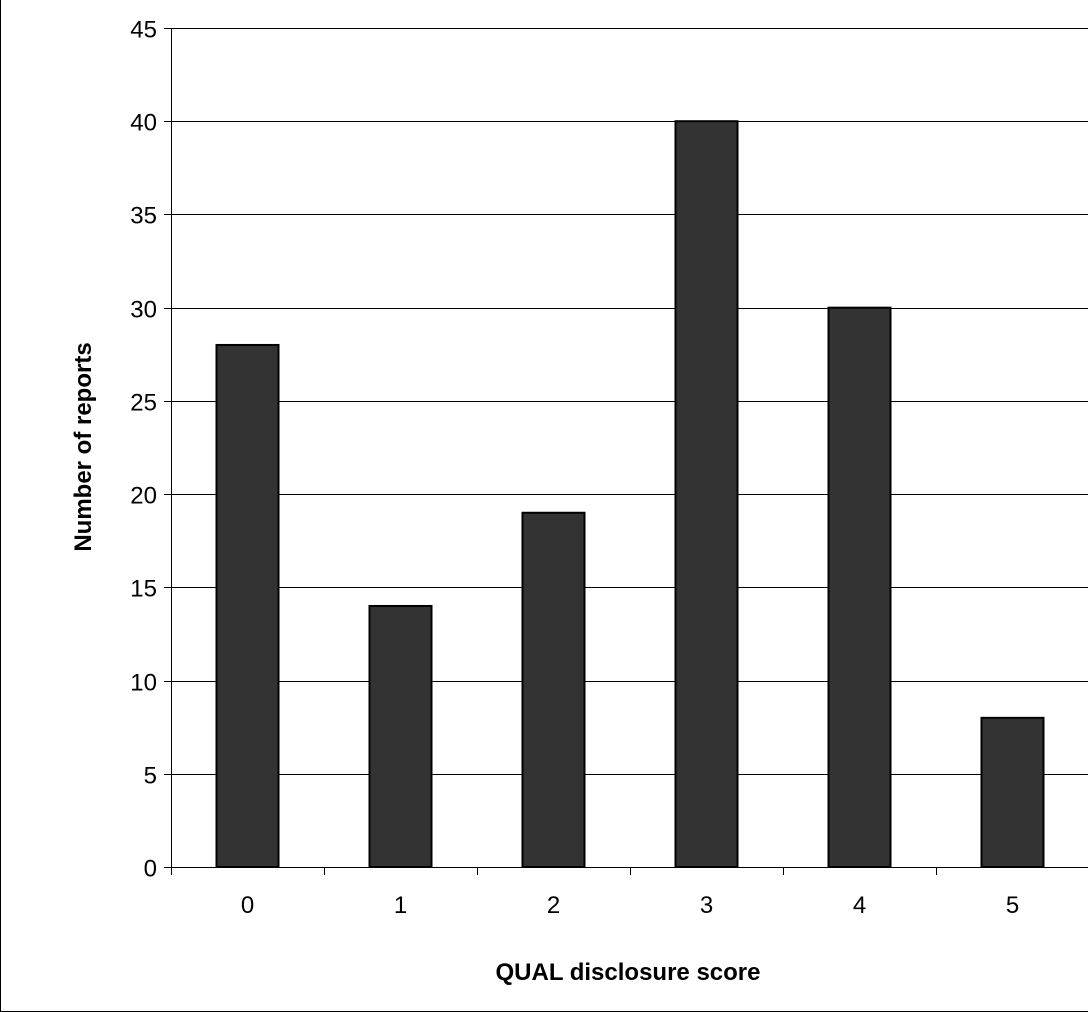  I want to click on x-tick-label: 1, so click(400, 905).